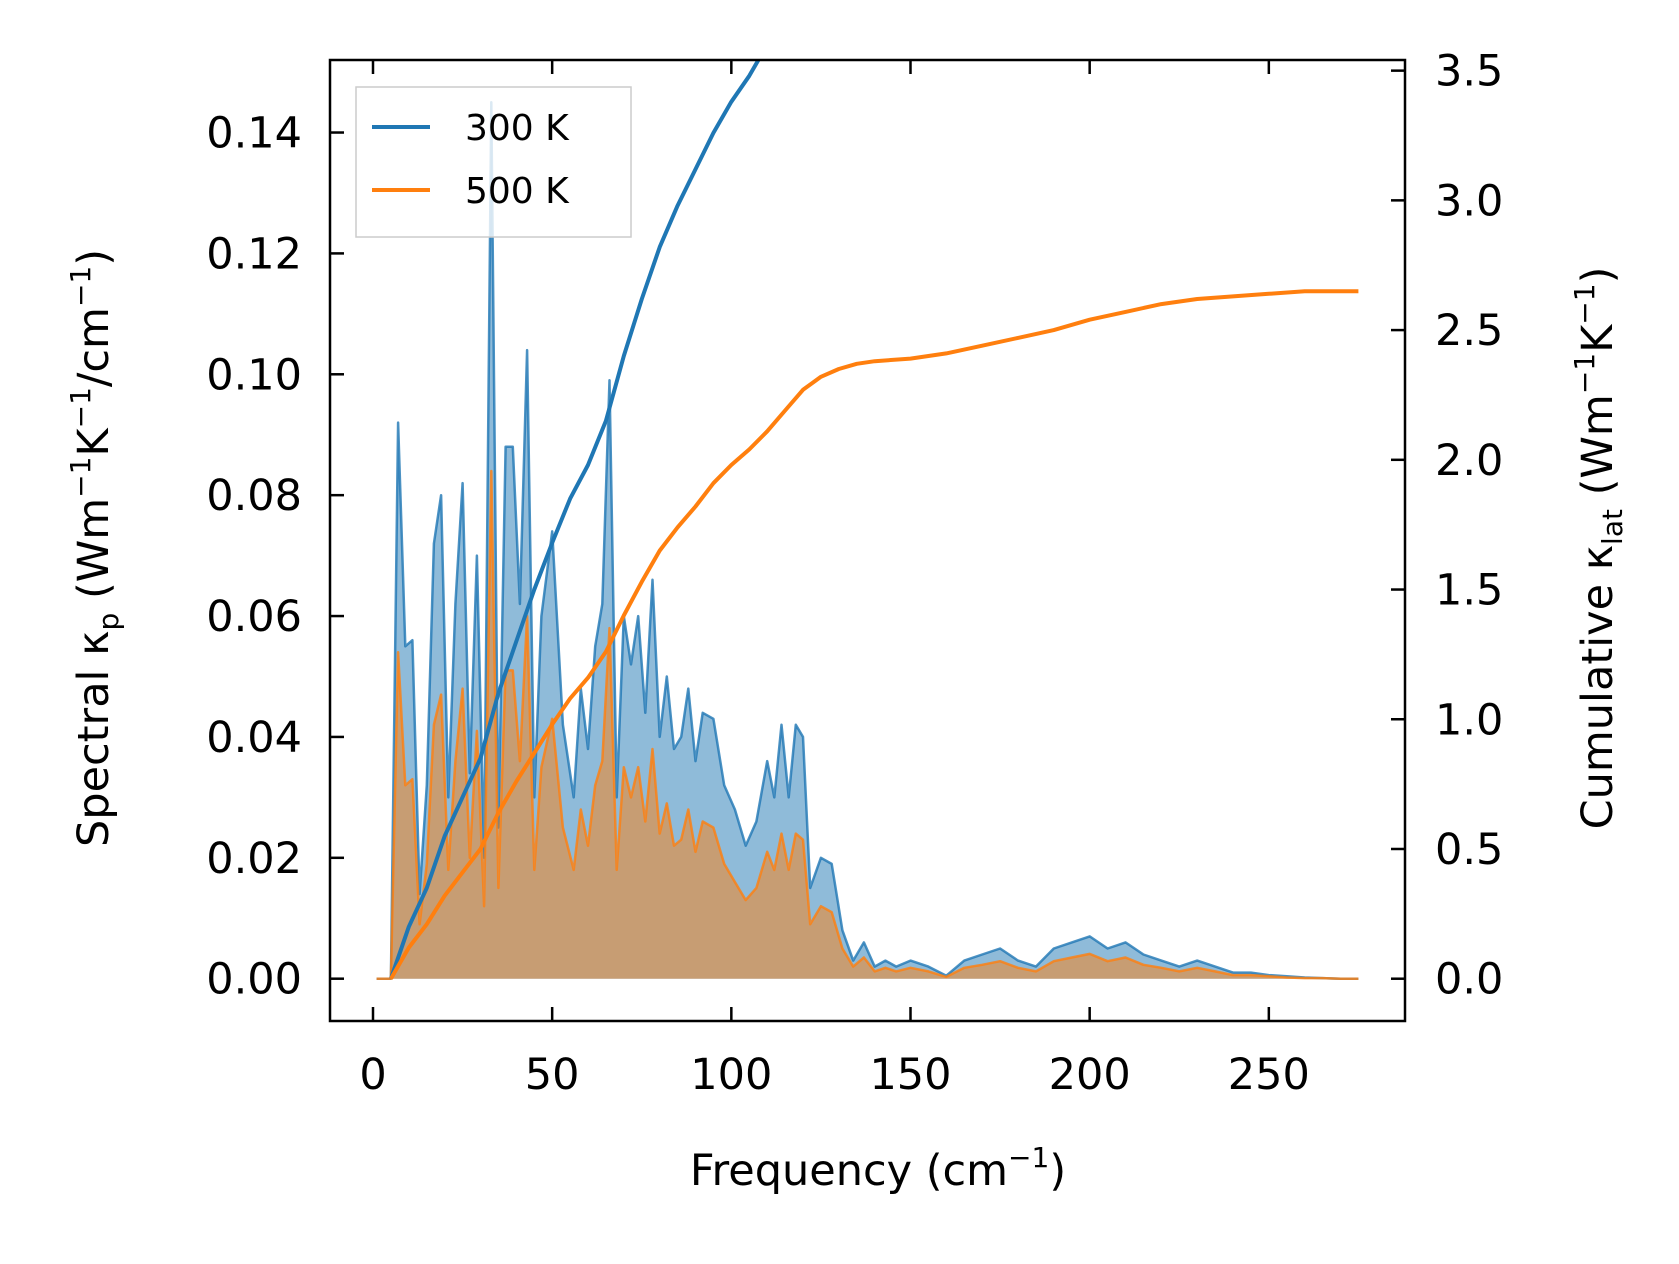 Image resolution: width=1679 pixels, height=1264 pixels. Describe the element at coordinates (1469, 201) in the screenshot. I see `y-tick-label-right: 3.0` at that location.